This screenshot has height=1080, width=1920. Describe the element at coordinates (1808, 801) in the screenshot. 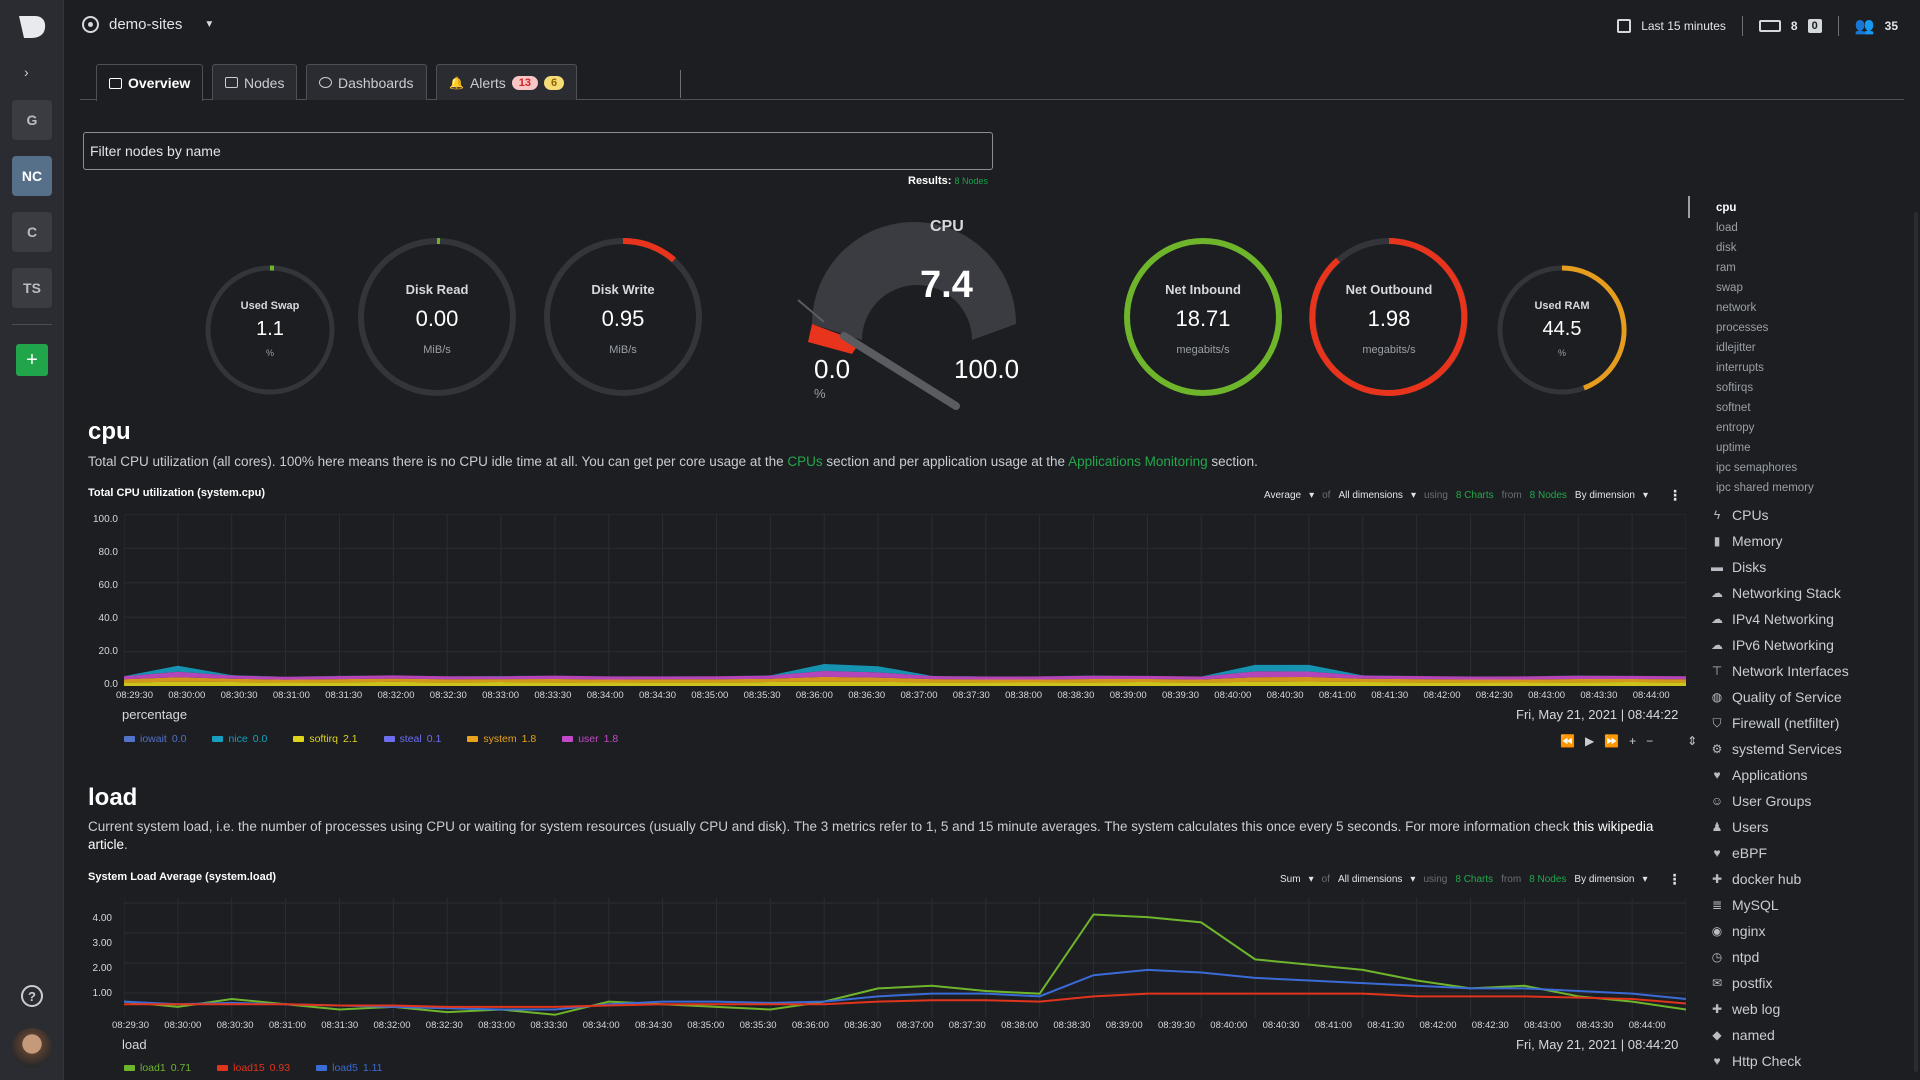

I see `nav-section-user-groups: ☺ User Groups` at that location.